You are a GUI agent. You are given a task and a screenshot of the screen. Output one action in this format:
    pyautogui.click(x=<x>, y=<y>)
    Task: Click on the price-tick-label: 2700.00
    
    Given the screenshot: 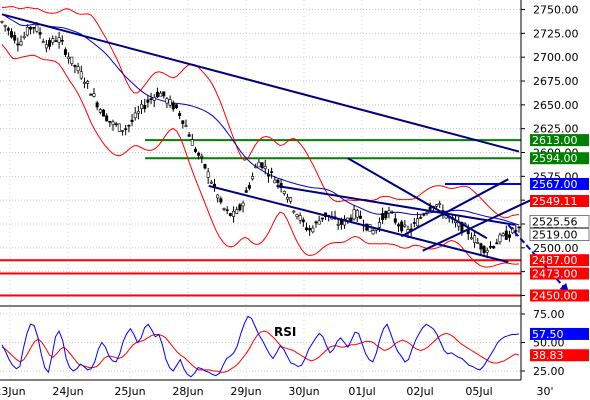 What is the action you would take?
    pyautogui.click(x=556, y=57)
    